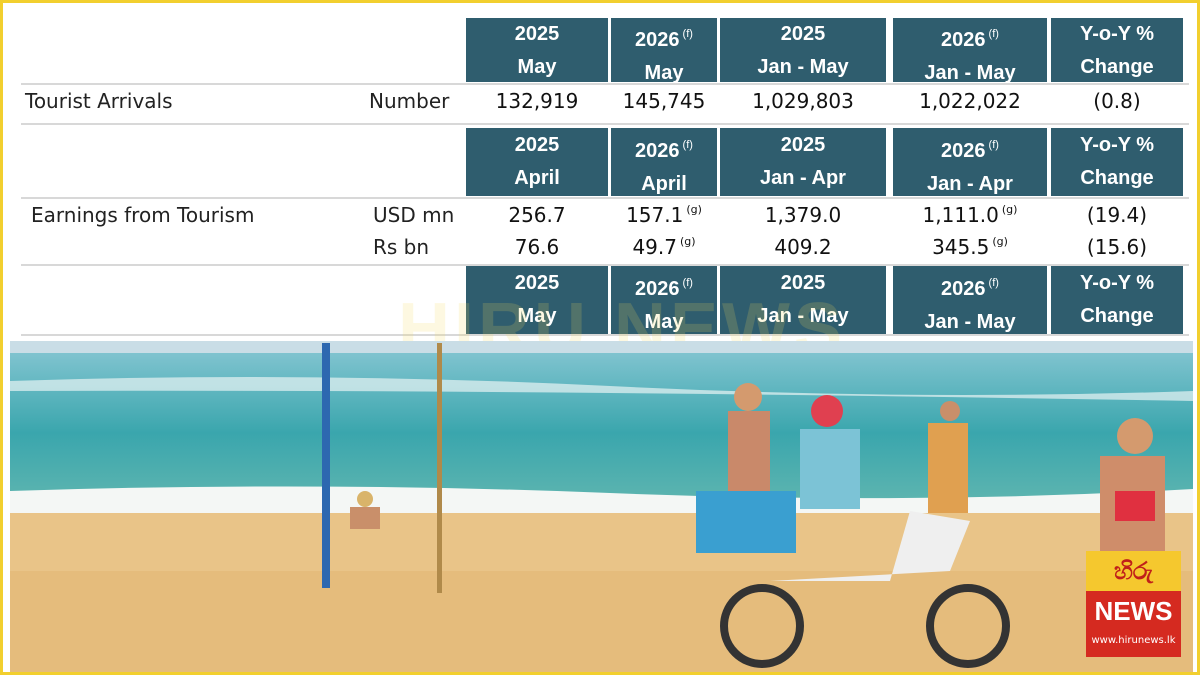 The image size is (1200, 675). Describe the element at coordinates (664, 101) in the screenshot. I see `value-cell: 145,745` at that location.